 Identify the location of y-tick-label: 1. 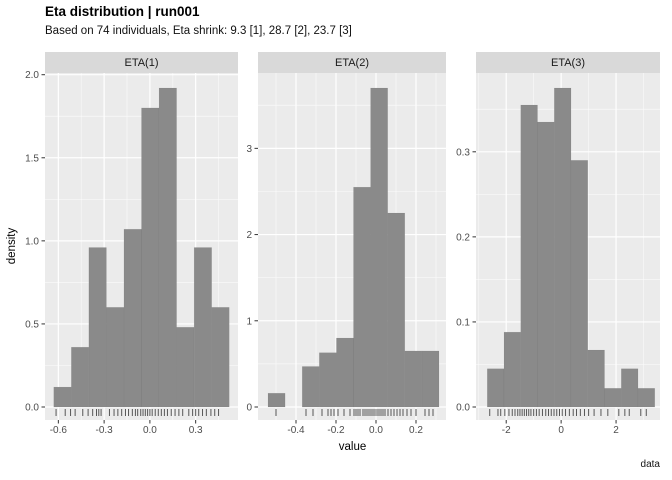
(249, 321).